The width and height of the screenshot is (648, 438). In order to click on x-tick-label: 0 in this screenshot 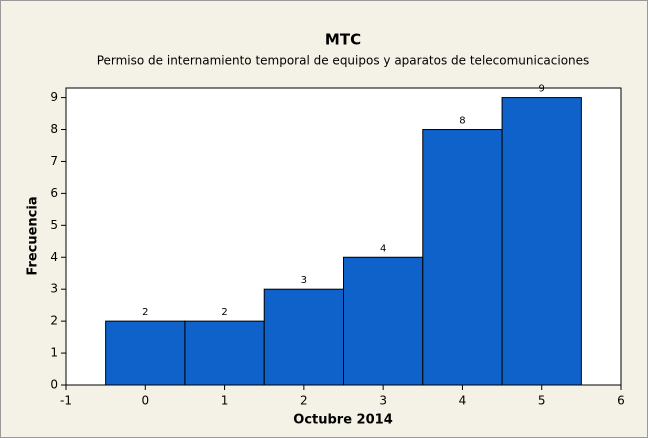, I will do `click(145, 401)`.